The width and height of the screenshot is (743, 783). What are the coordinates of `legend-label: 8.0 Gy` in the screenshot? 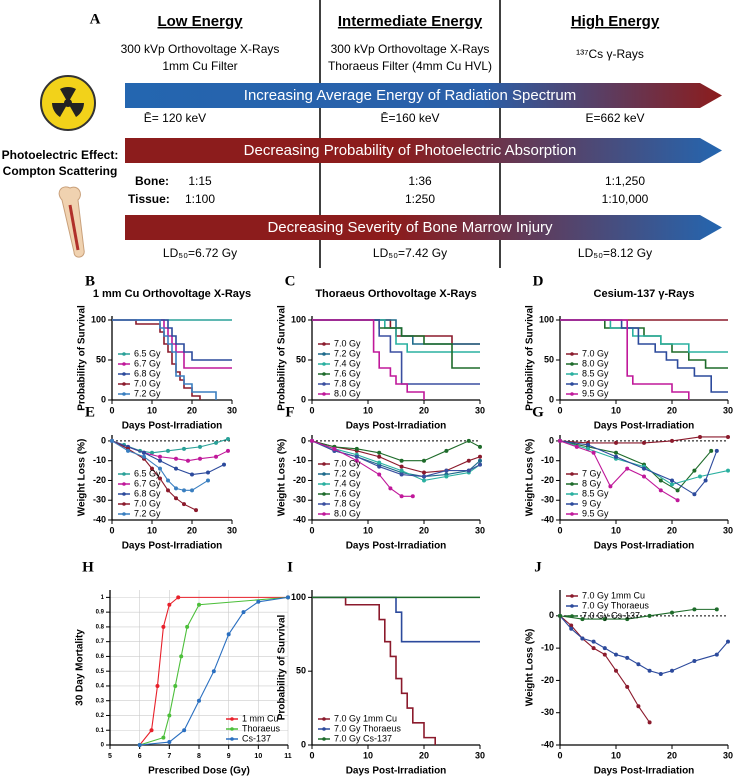 It's located at (347, 513).